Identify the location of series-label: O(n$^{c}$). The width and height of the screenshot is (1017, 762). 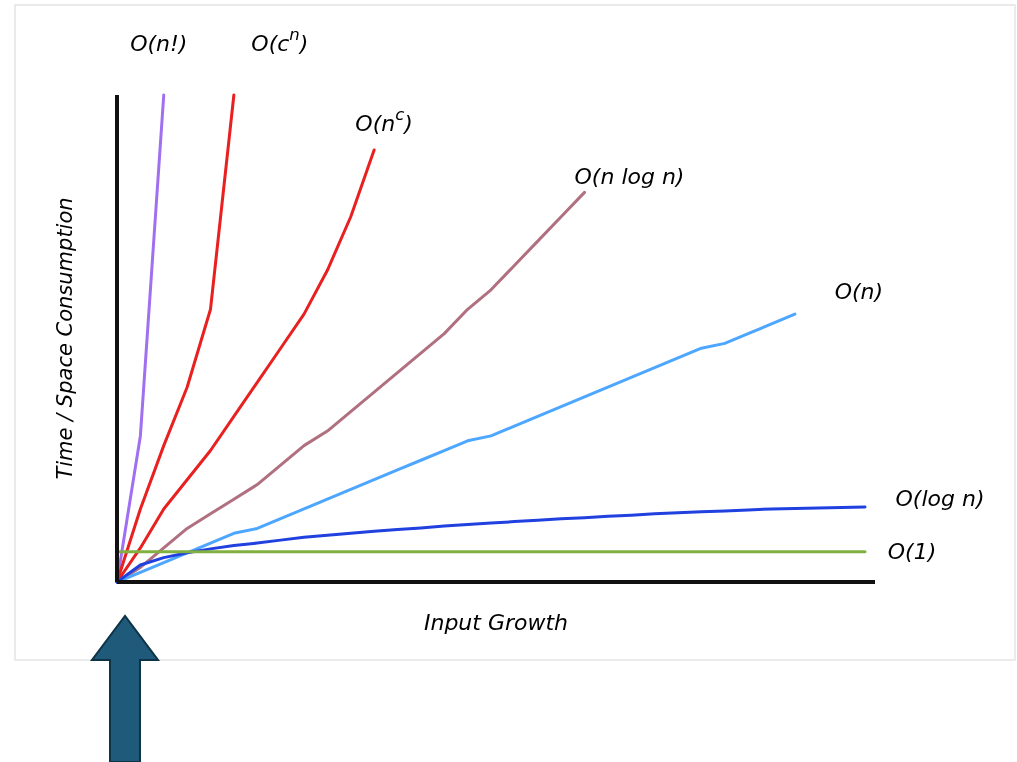
(384, 121).